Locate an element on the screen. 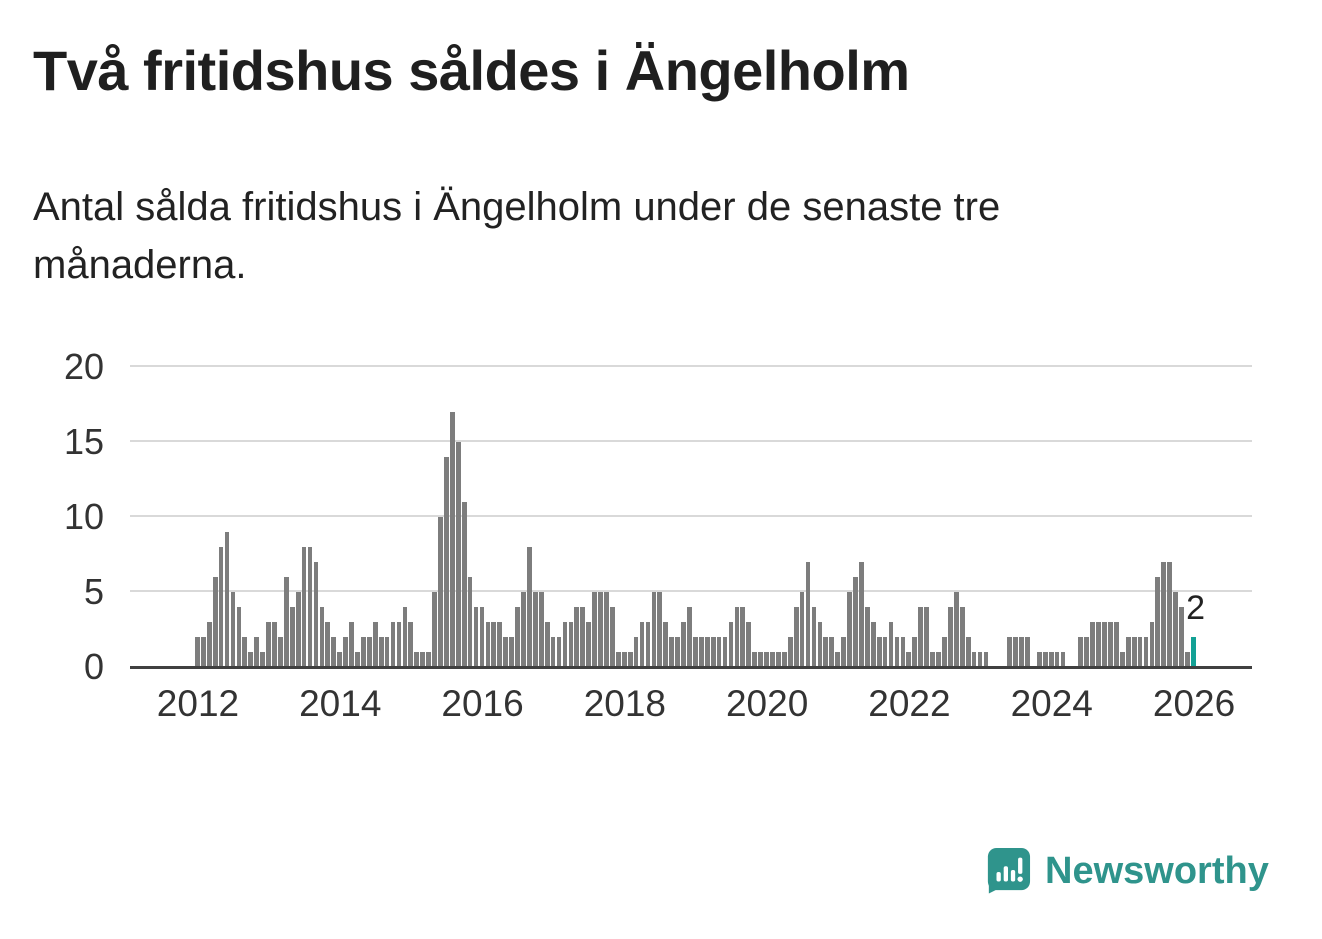 The width and height of the screenshot is (1322, 939). branding-name: Newsworthy is located at coordinates (1157, 871).